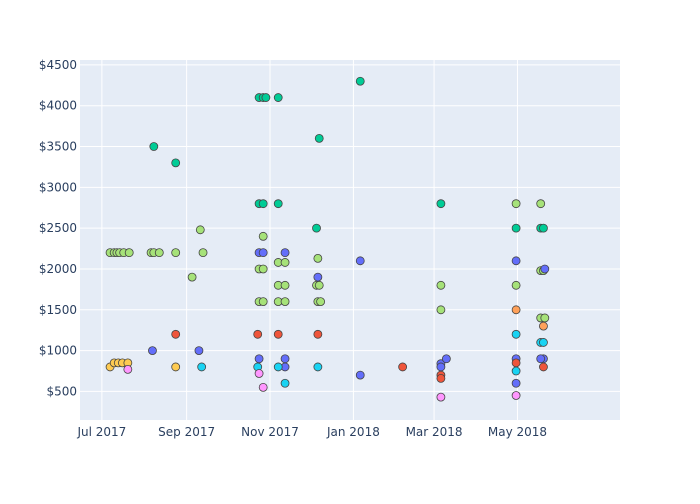 This screenshot has width=700, height=504. I want to click on x-tick-label: Nov 2017, so click(270, 432).